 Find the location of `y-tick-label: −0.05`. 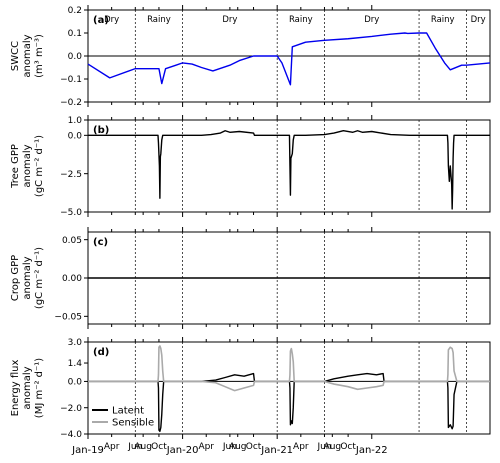

y-tick-label: −0.05 is located at coordinates (68, 318).